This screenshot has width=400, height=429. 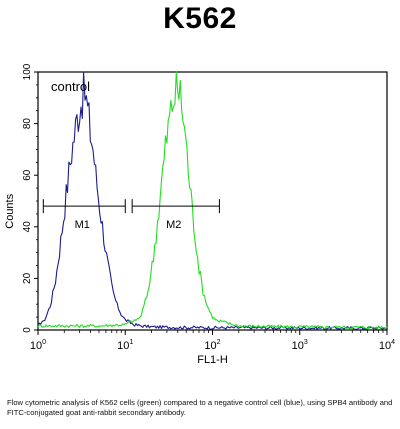 I want to click on y-tick-label: 100, so click(x=27, y=71).